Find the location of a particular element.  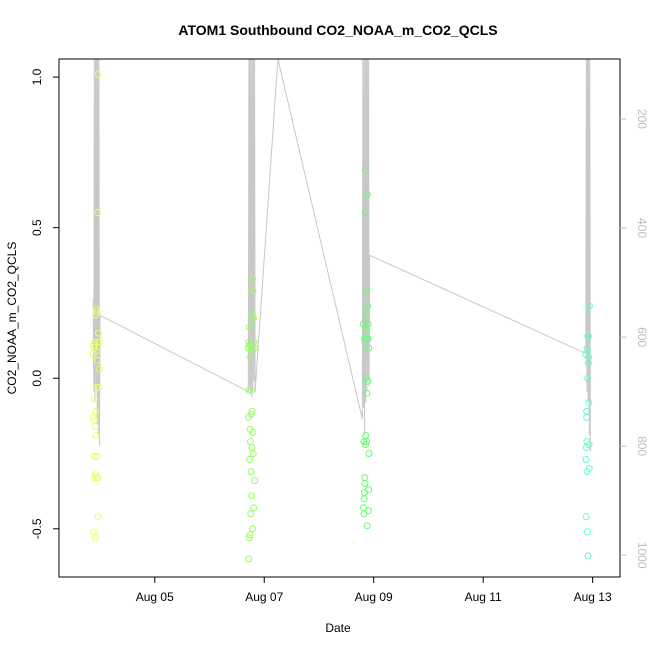

y-tick-label: 1.0 is located at coordinates (37, 76).